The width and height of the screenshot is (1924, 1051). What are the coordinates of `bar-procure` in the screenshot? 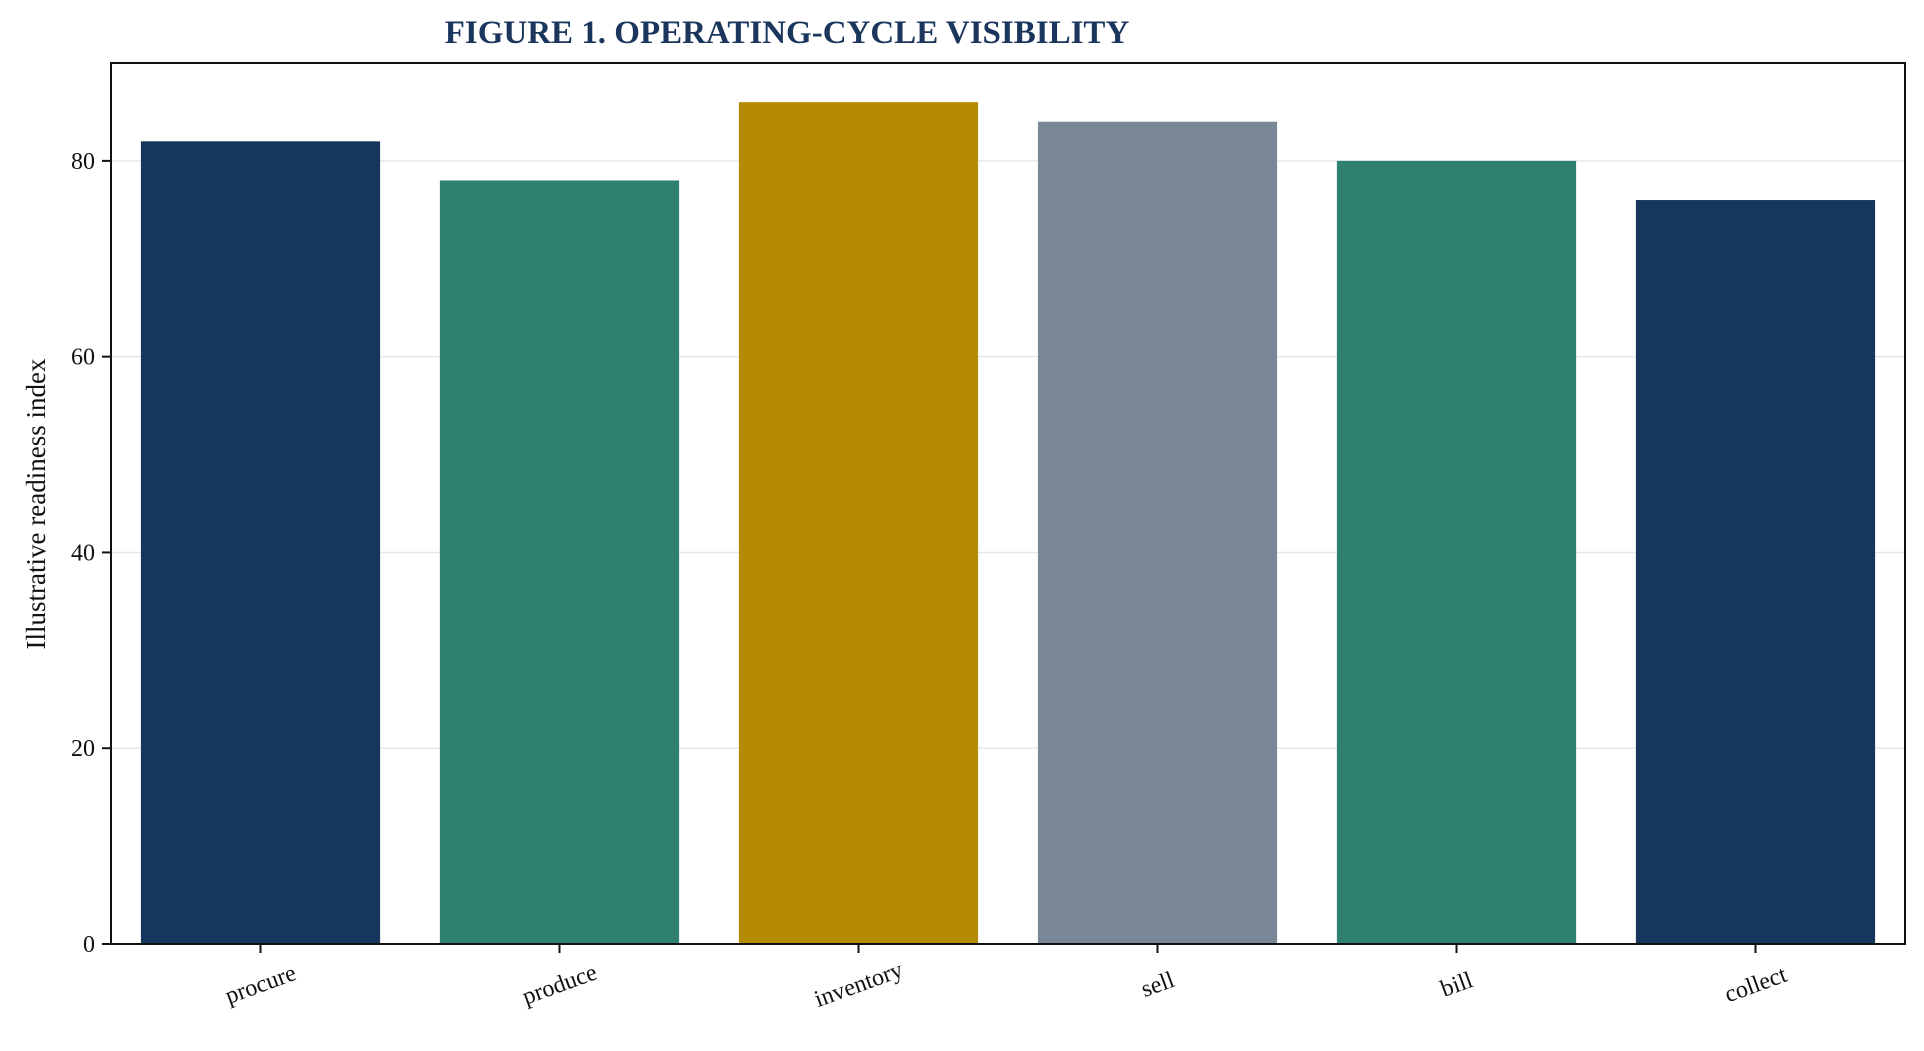 It's located at (260, 543).